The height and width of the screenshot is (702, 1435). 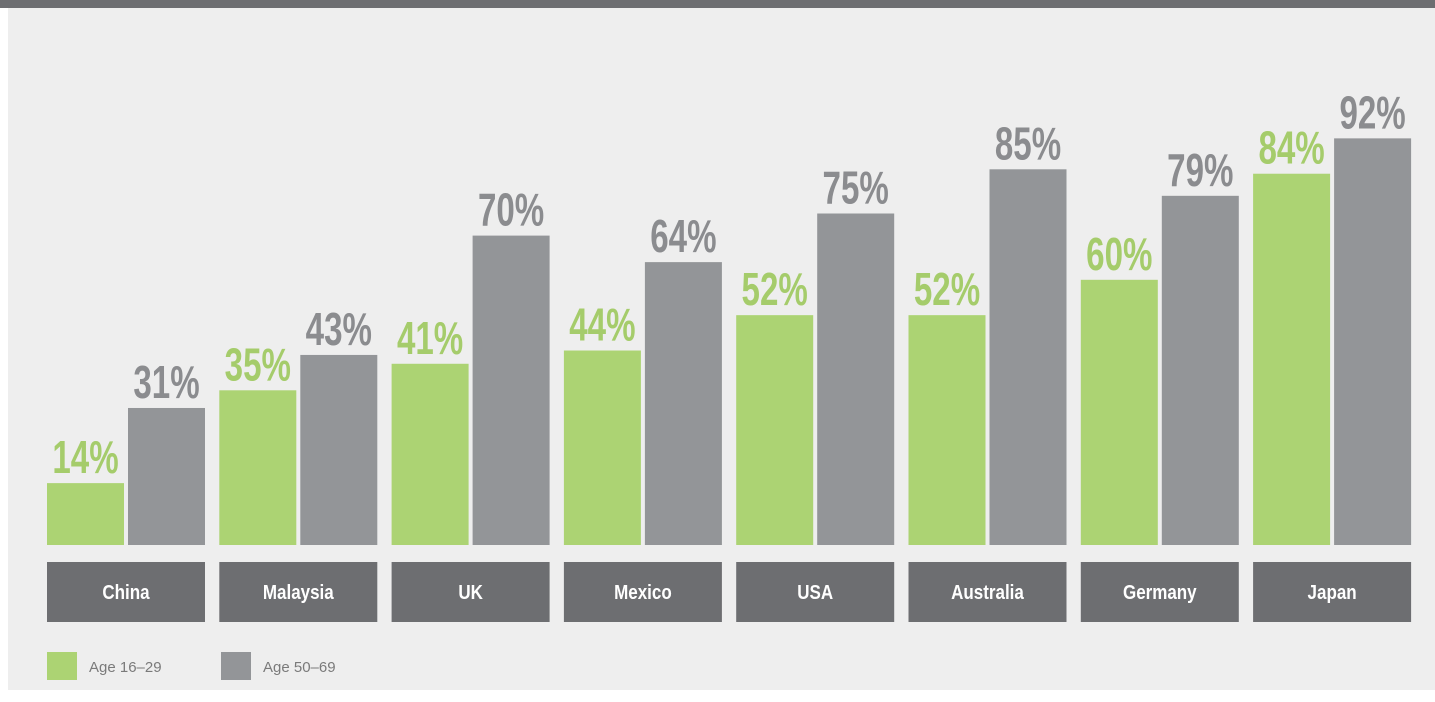 I want to click on value-label: 79%, so click(x=1200, y=171).